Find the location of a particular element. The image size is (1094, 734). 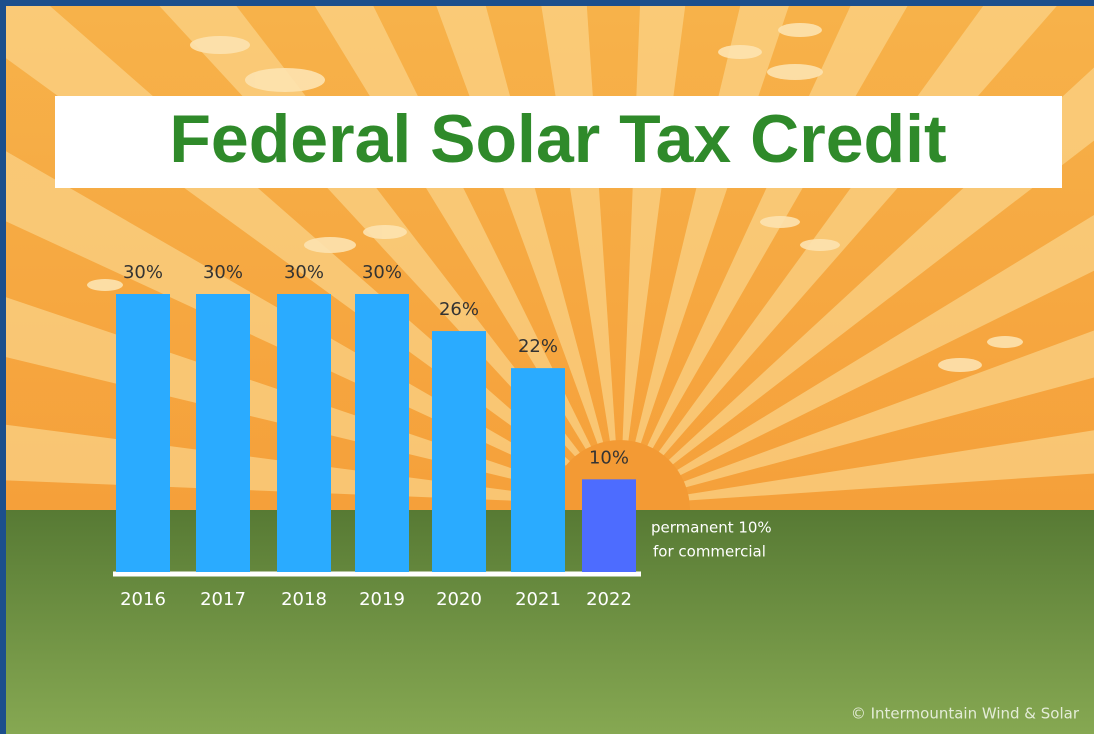

value-label: 22% is located at coordinates (538, 346).